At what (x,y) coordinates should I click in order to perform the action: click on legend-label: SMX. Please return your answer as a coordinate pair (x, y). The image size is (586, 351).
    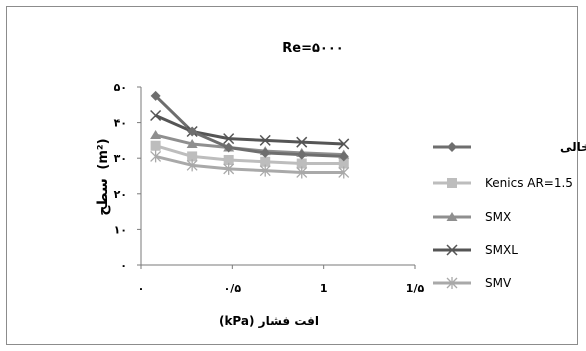
    Looking at the image, I should click on (498, 217).